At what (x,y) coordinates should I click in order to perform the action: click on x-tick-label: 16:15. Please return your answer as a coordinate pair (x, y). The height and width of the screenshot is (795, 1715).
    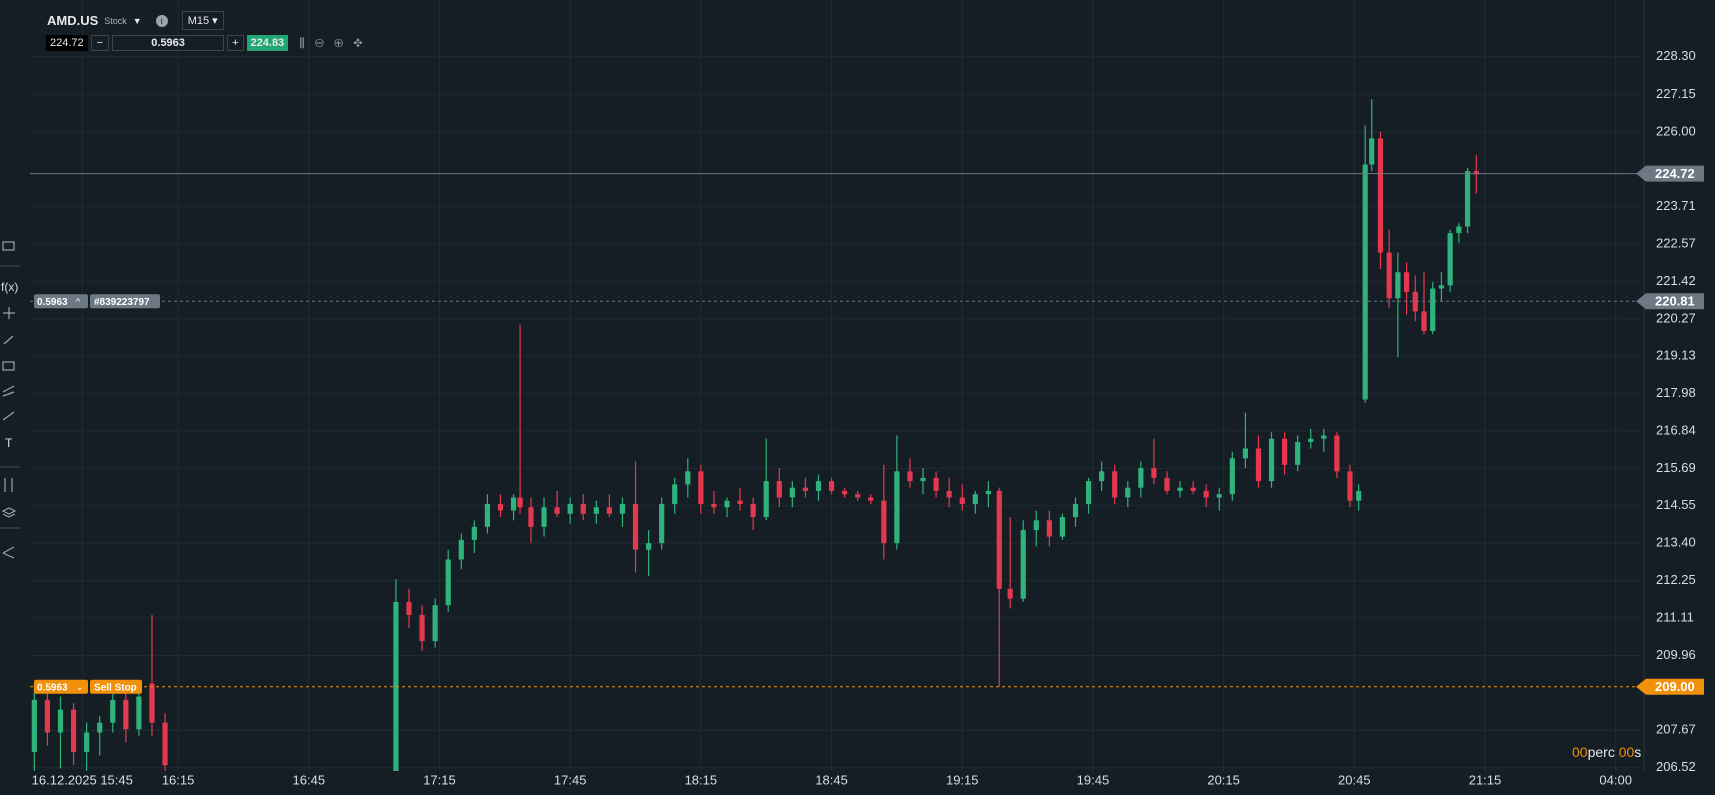
    Looking at the image, I should click on (178, 779).